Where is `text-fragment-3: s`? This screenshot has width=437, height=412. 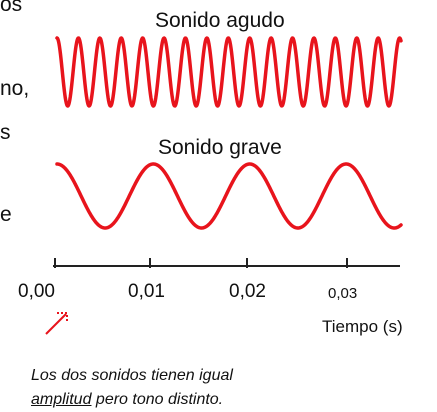
text-fragment-3: s is located at coordinates (5, 132).